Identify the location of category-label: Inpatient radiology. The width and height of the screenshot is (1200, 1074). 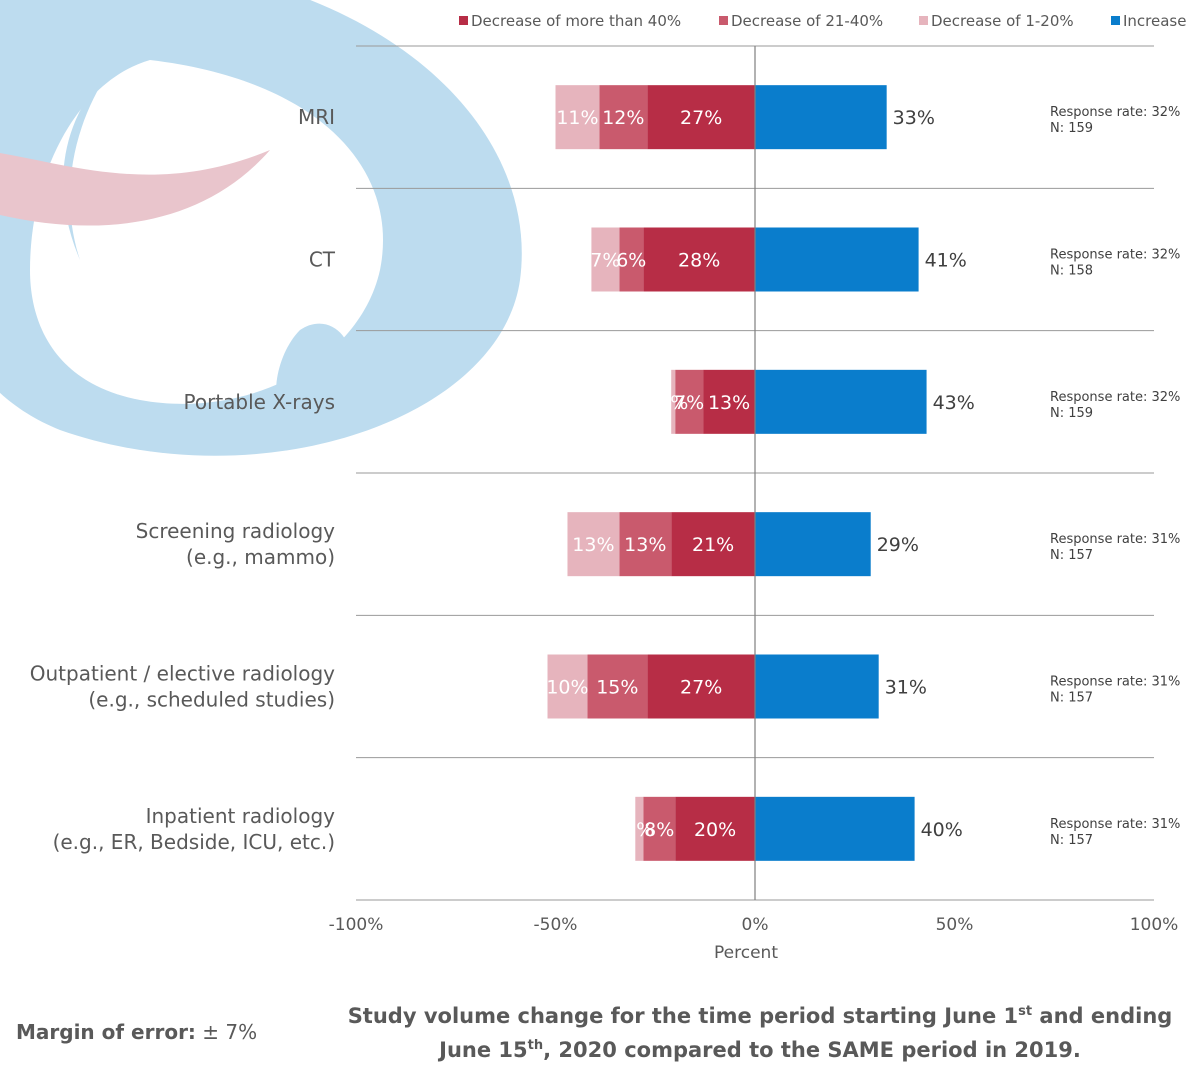
(241, 816).